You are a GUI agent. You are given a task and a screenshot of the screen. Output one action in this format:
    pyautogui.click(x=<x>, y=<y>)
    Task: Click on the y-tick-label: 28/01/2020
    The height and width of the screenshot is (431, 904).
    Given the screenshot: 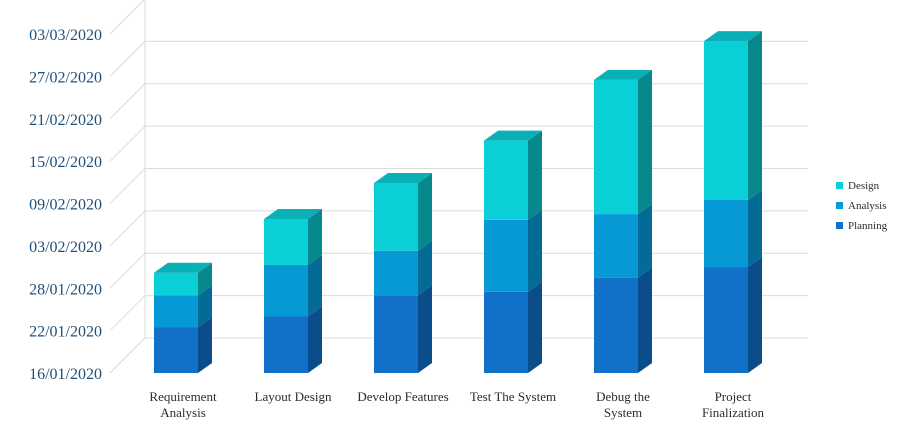 What is the action you would take?
    pyautogui.click(x=65, y=289)
    